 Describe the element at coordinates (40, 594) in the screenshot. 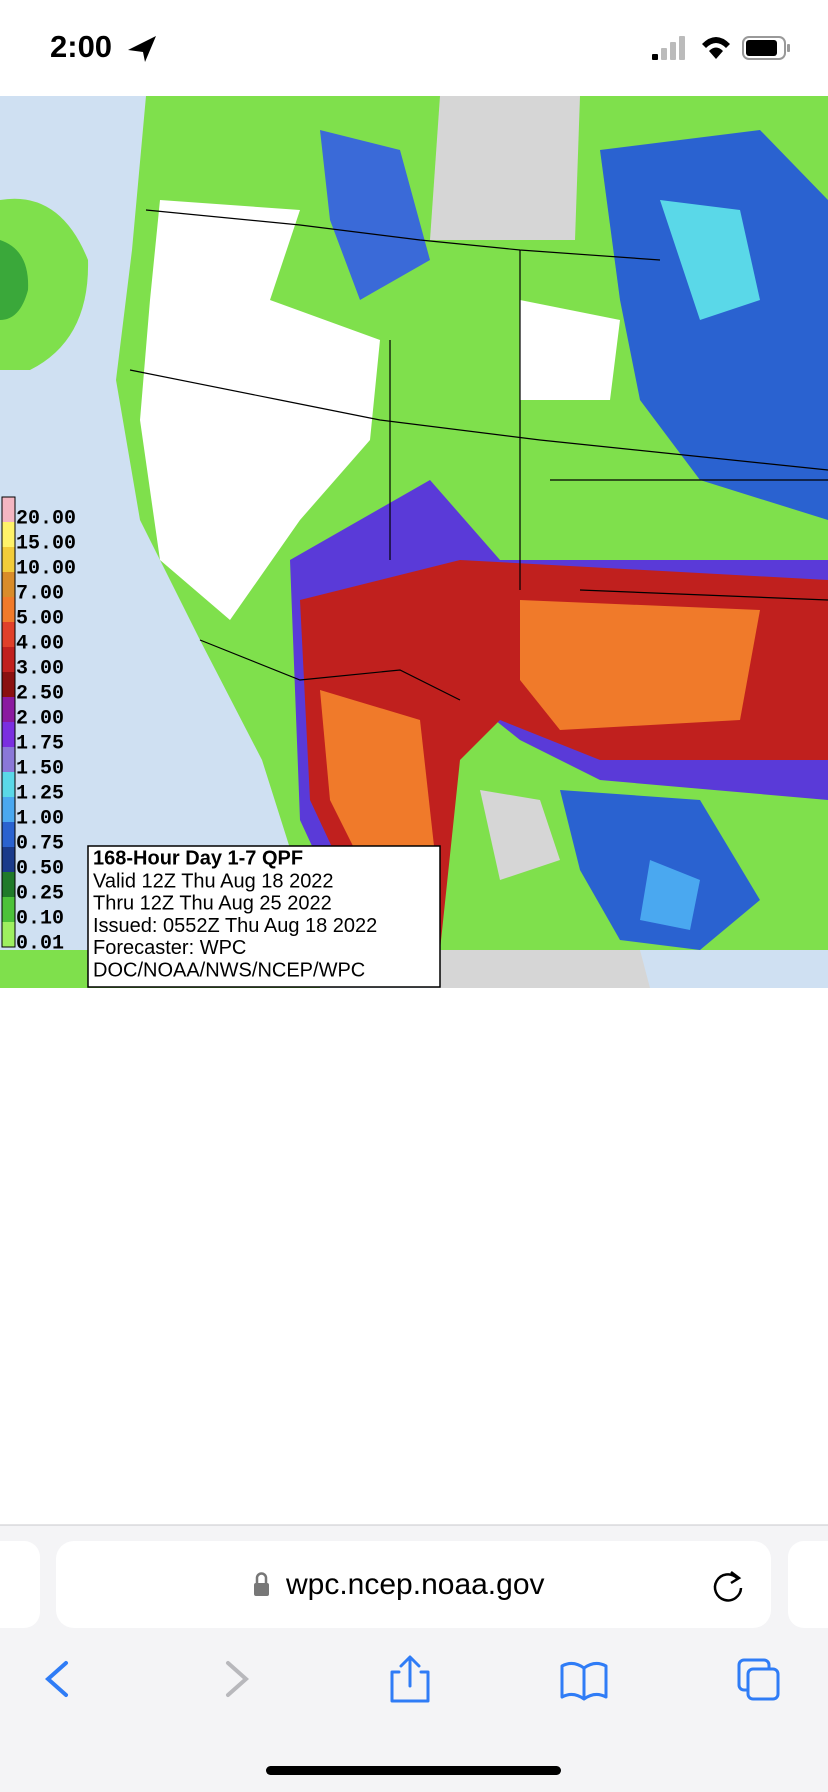

I see `legend-label: 7.00` at that location.